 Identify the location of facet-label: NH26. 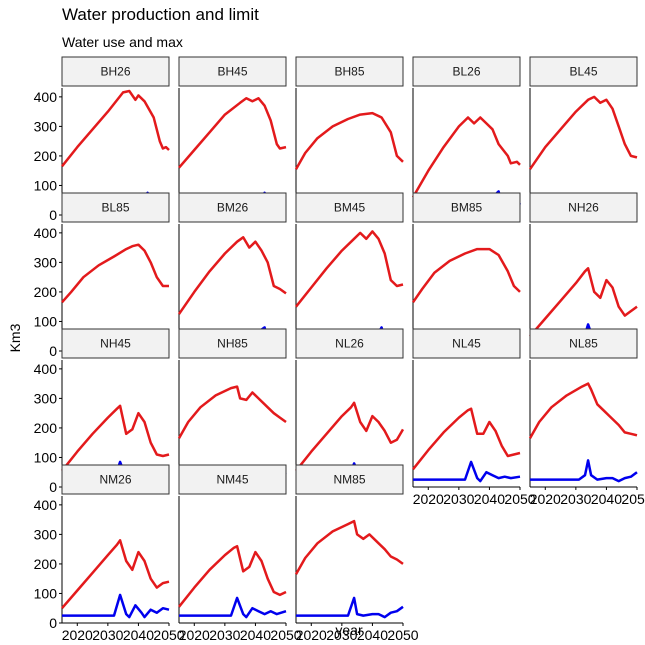
(583, 208).